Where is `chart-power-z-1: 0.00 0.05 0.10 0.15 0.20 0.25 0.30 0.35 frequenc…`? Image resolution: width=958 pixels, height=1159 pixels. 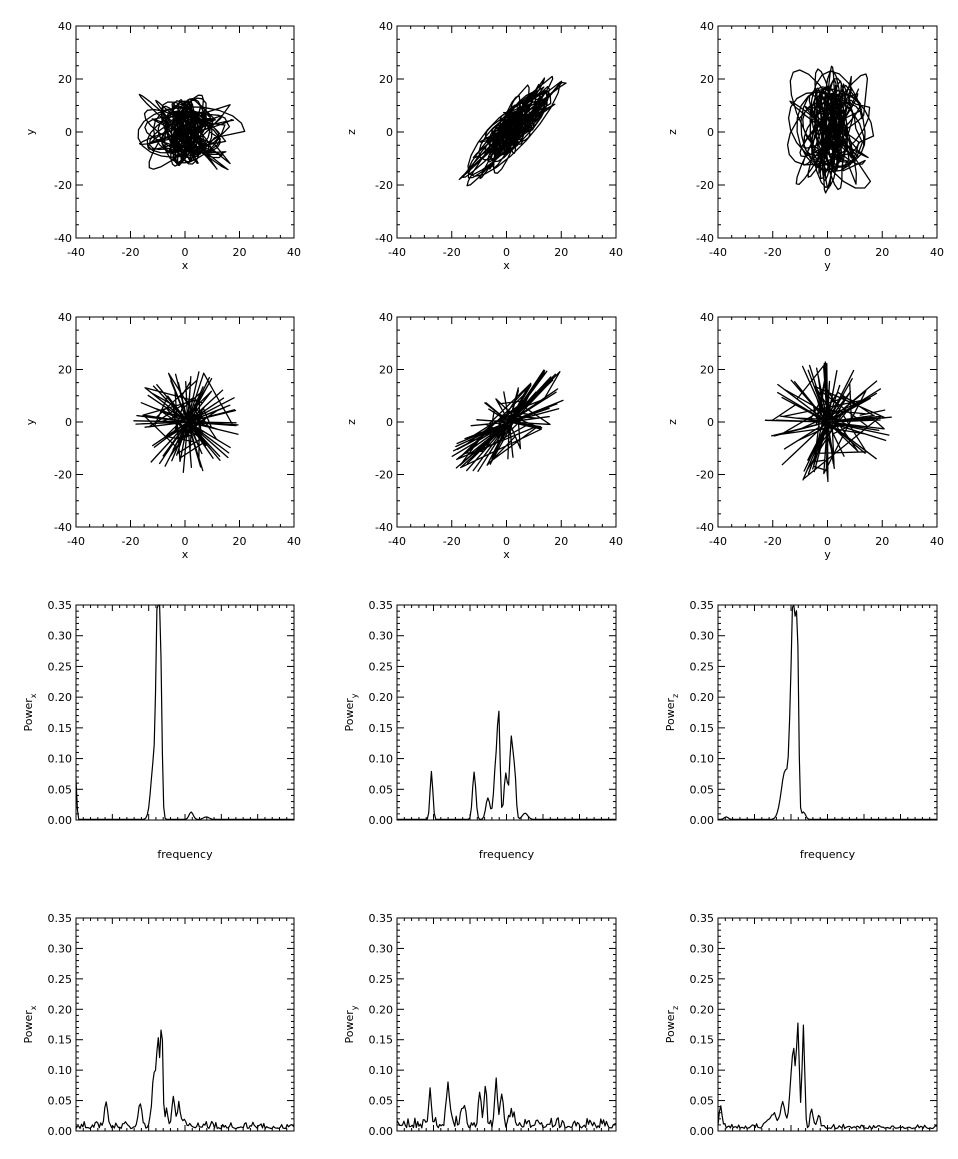 chart-power-z-1: 0.00 0.05 0.10 0.15 0.20 0.25 0.30 0.35 frequenc… is located at coordinates (801, 730).